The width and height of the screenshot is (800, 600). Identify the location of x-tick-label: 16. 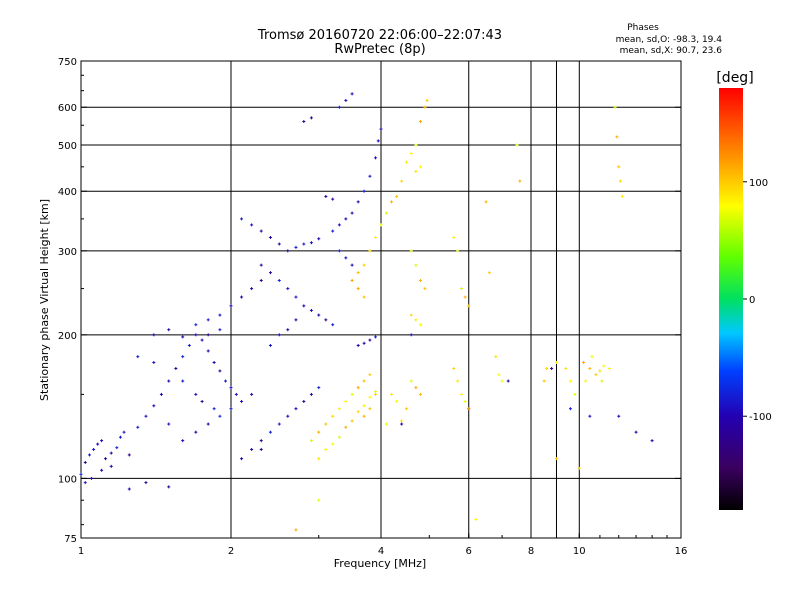
(681, 551).